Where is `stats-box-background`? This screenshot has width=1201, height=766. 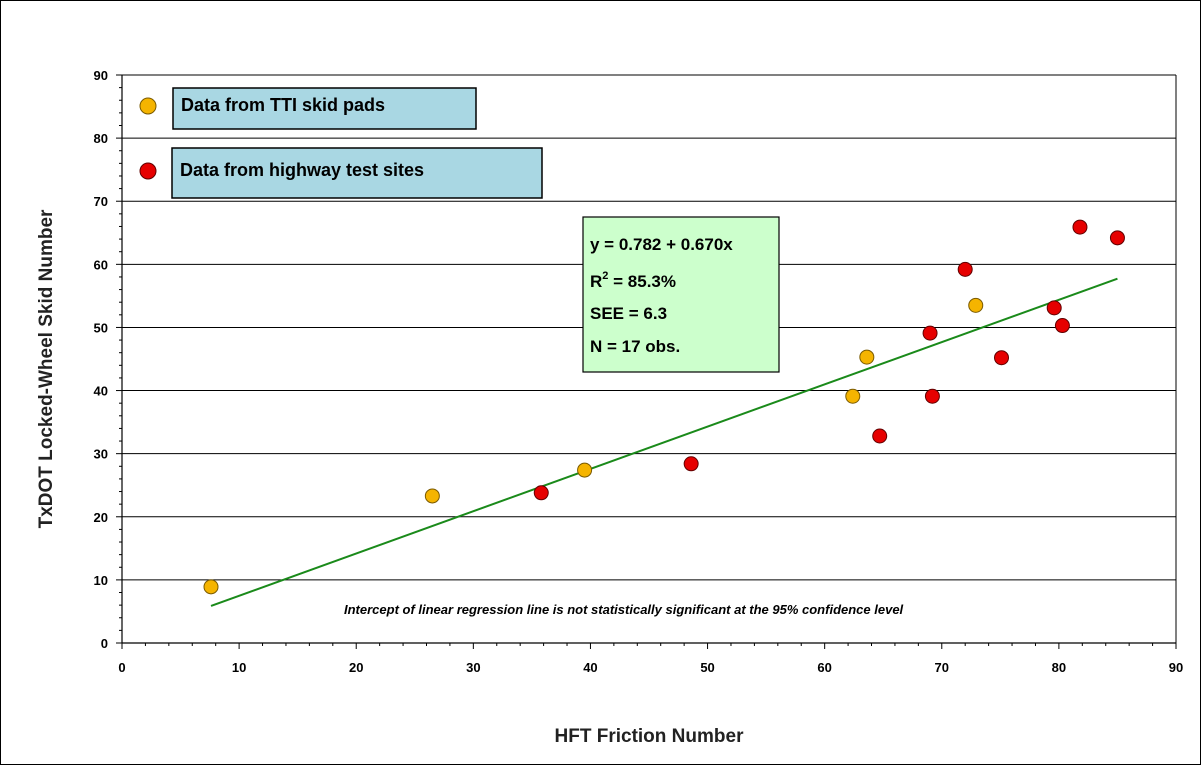 stats-box-background is located at coordinates (681, 294).